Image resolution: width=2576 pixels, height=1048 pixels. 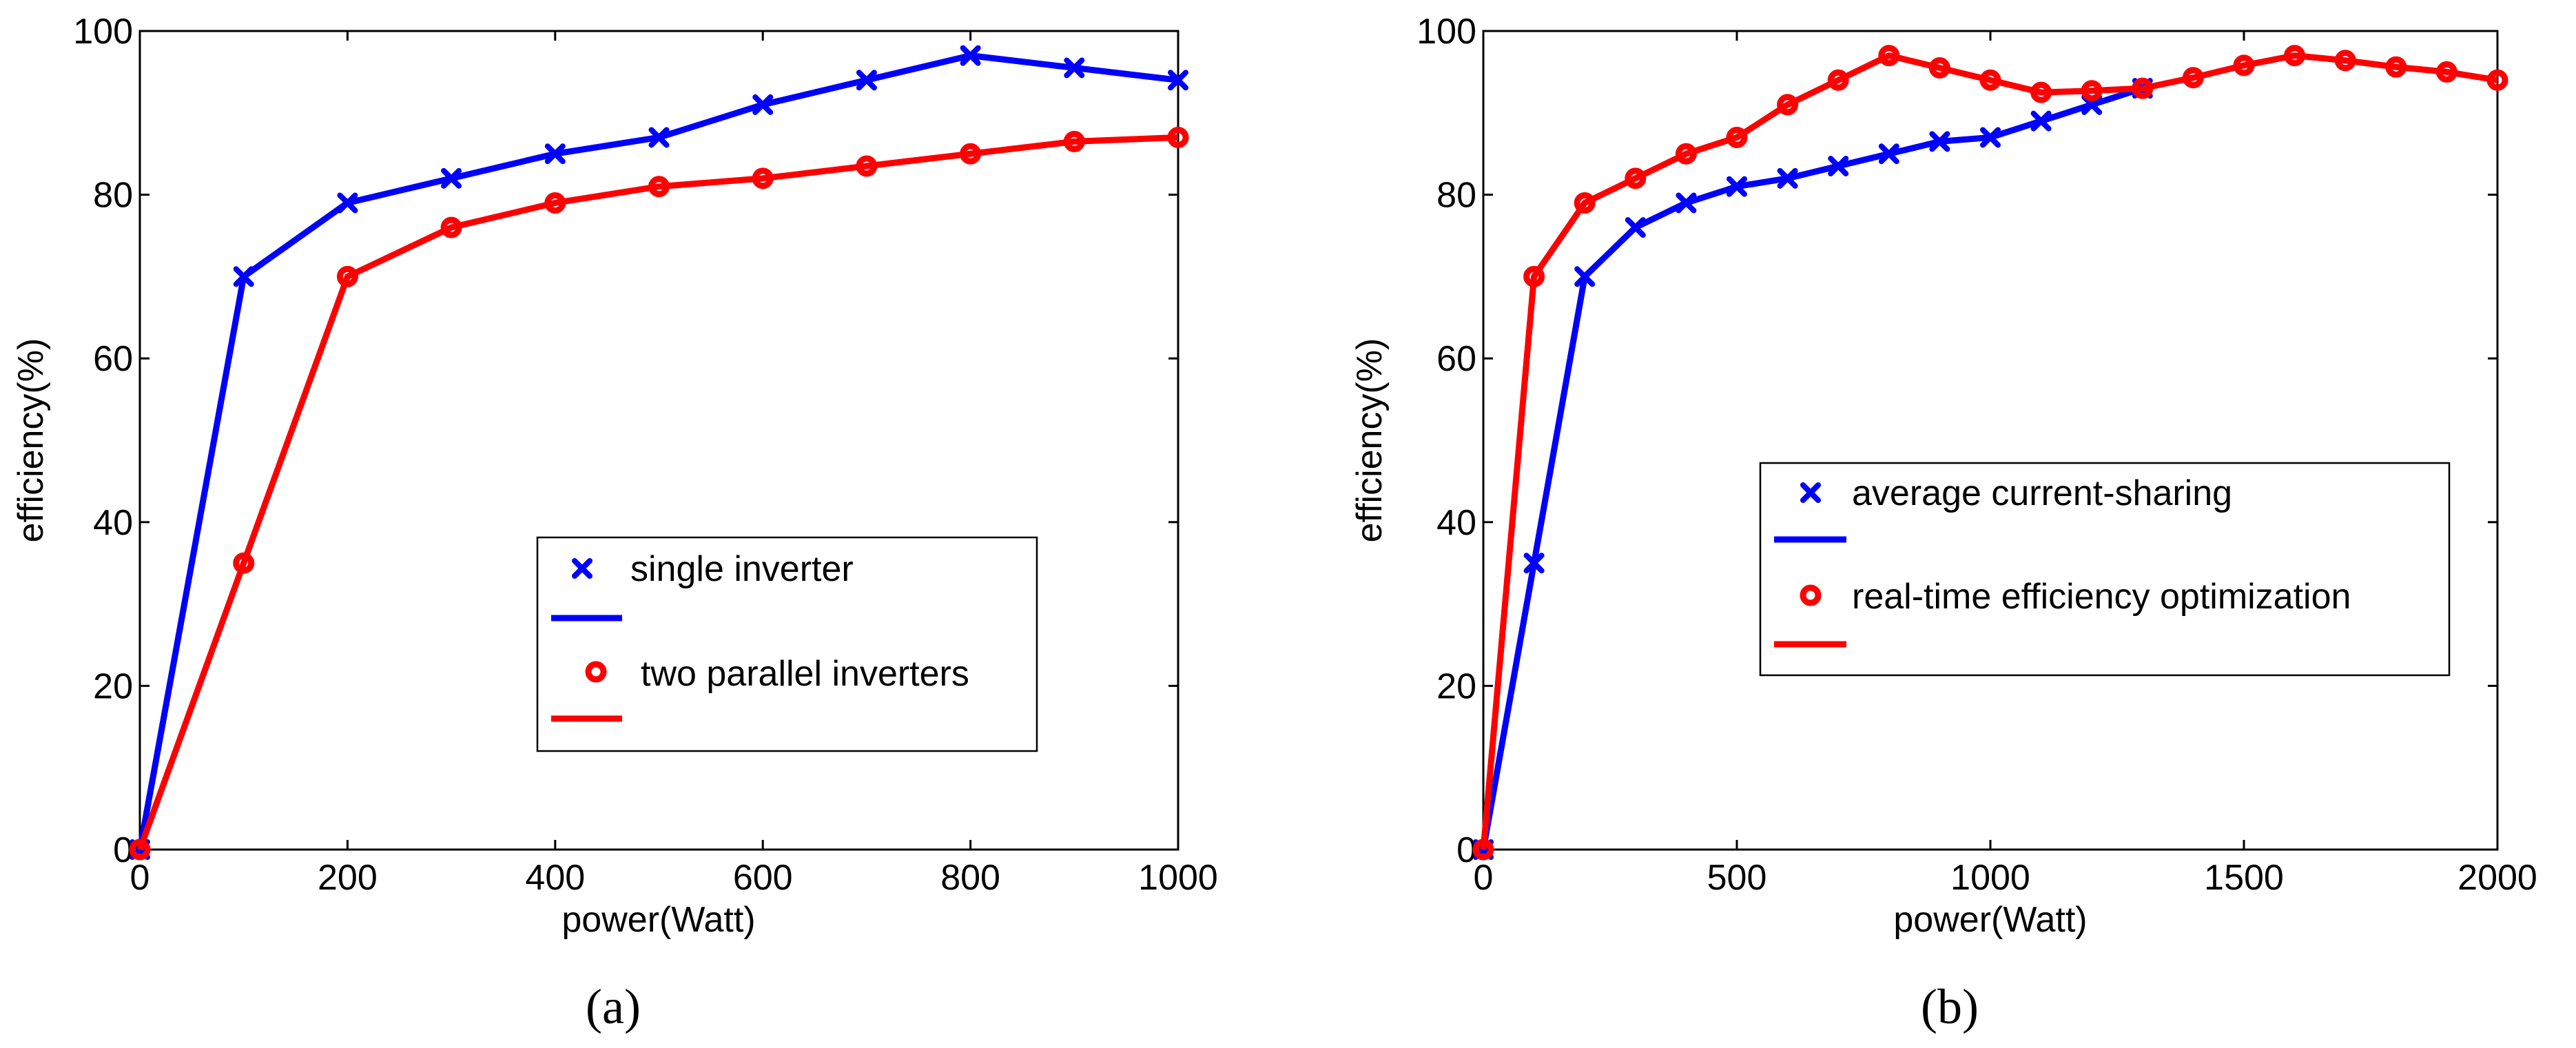 What do you see at coordinates (1950, 1006) in the screenshot?
I see `panel-label: (b)` at bounding box center [1950, 1006].